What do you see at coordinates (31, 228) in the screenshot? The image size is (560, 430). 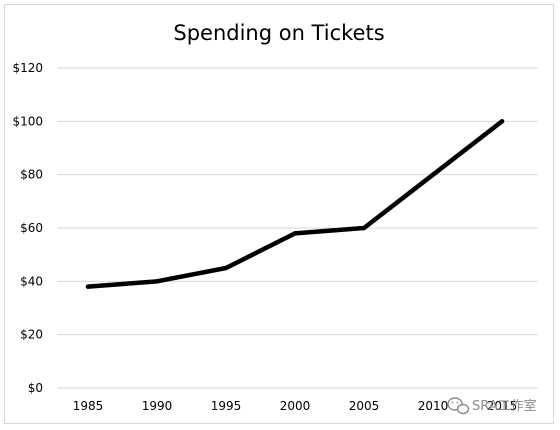 I see `y-tick-label: $60` at bounding box center [31, 228].